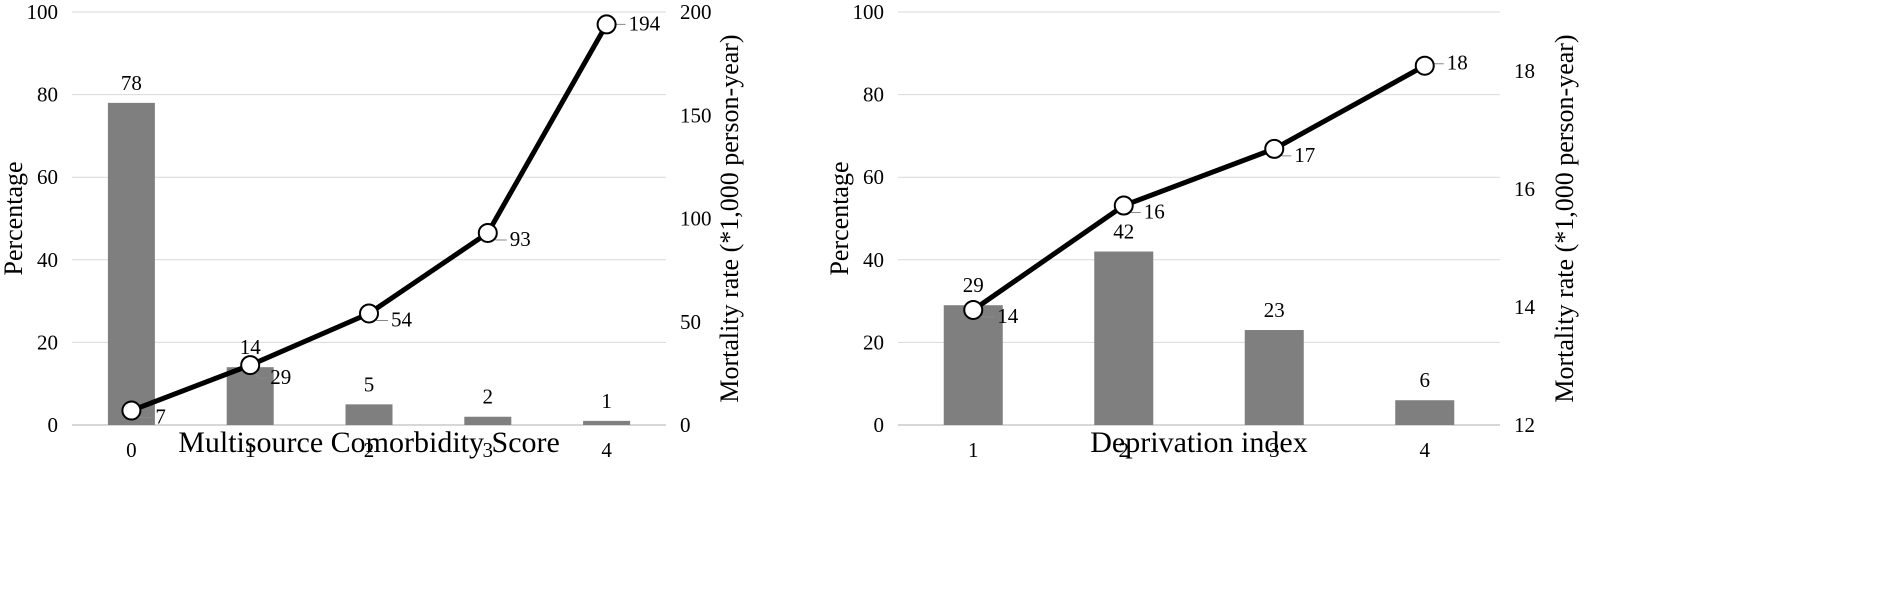  Describe the element at coordinates (520, 239) in the screenshot. I see `line-data-label: 93` at that location.